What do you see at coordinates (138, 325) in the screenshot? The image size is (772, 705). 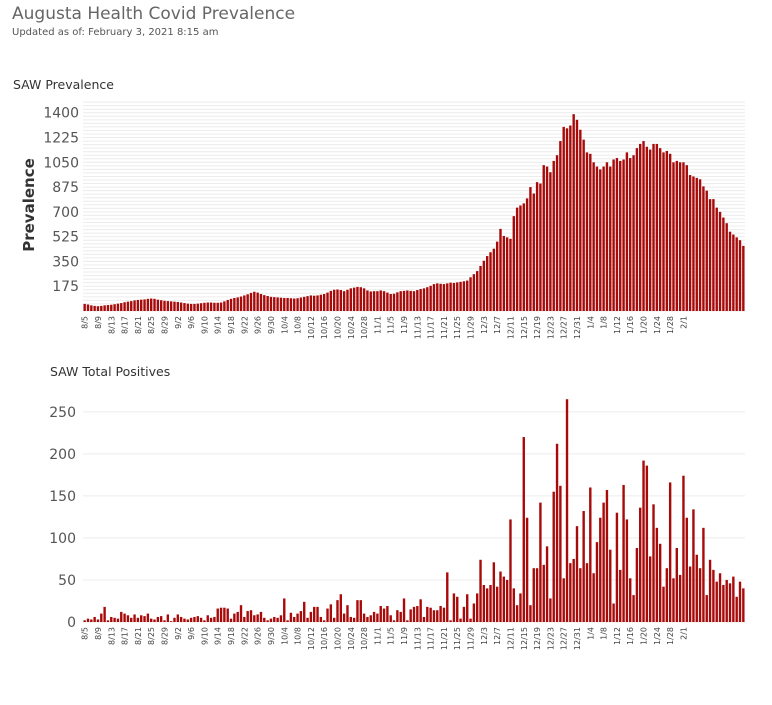 I see `x-tick-label: 8/21` at bounding box center [138, 325].